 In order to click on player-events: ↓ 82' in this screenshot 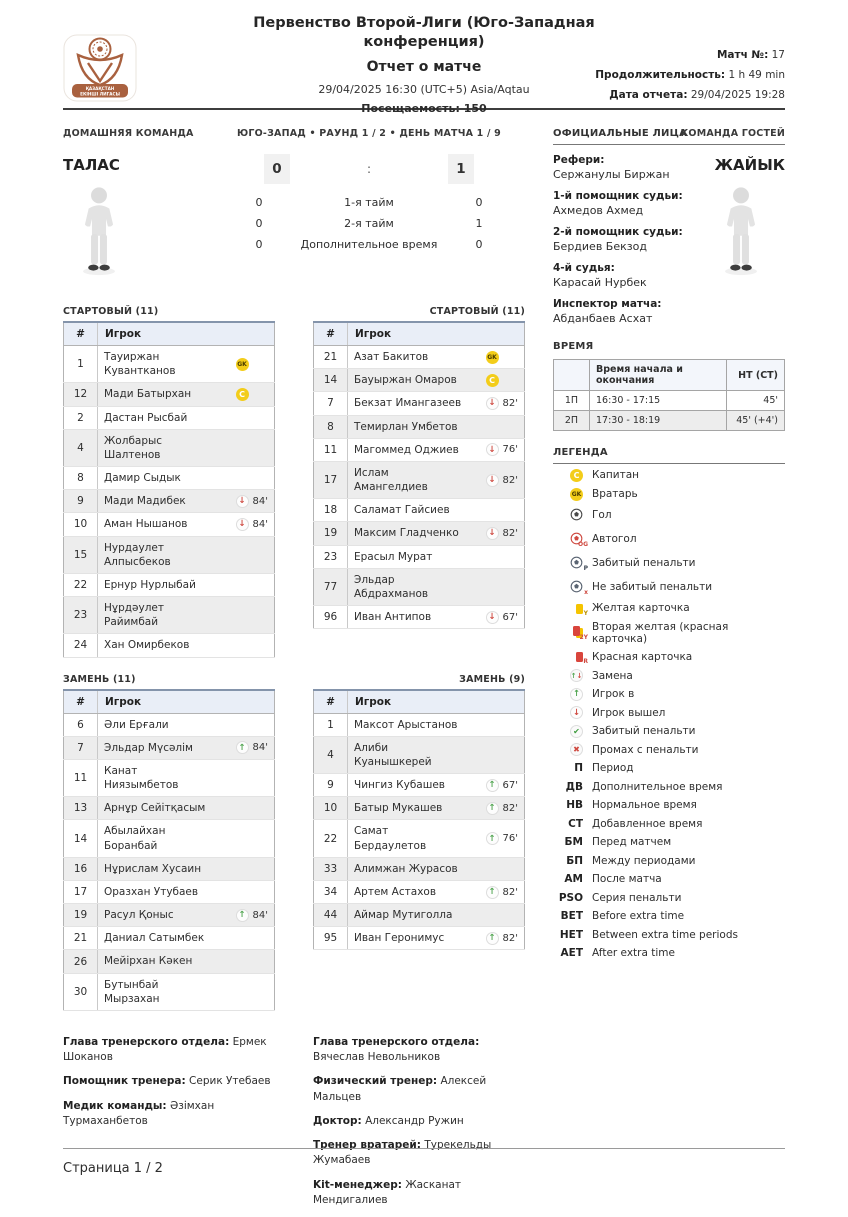, I will do `click(492, 533)`.